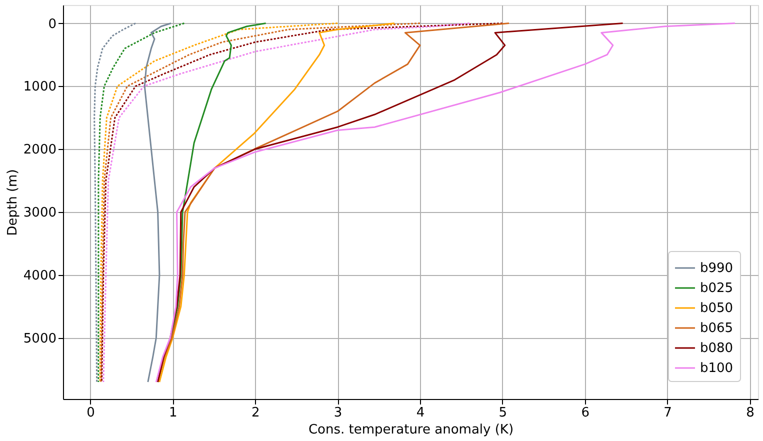  What do you see at coordinates (717, 348) in the screenshot?
I see `legend-label: b080` at bounding box center [717, 348].